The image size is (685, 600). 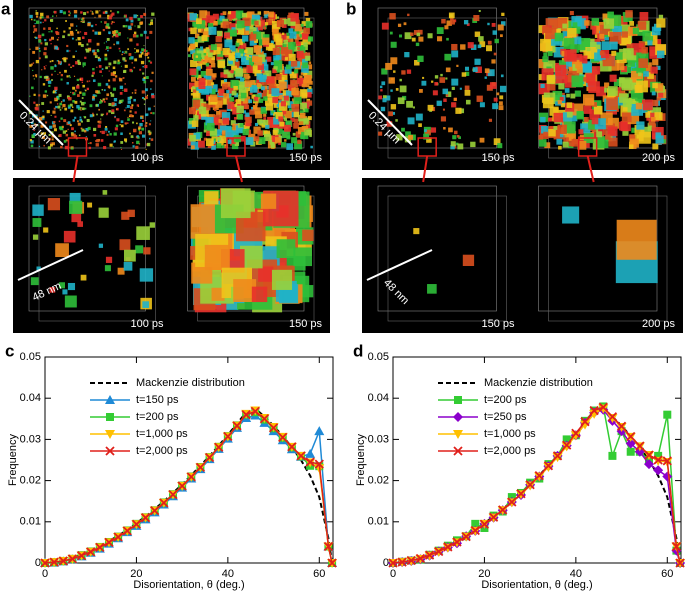 What do you see at coordinates (386, 563) in the screenshot?
I see `y-tick-label: 0` at bounding box center [386, 563].